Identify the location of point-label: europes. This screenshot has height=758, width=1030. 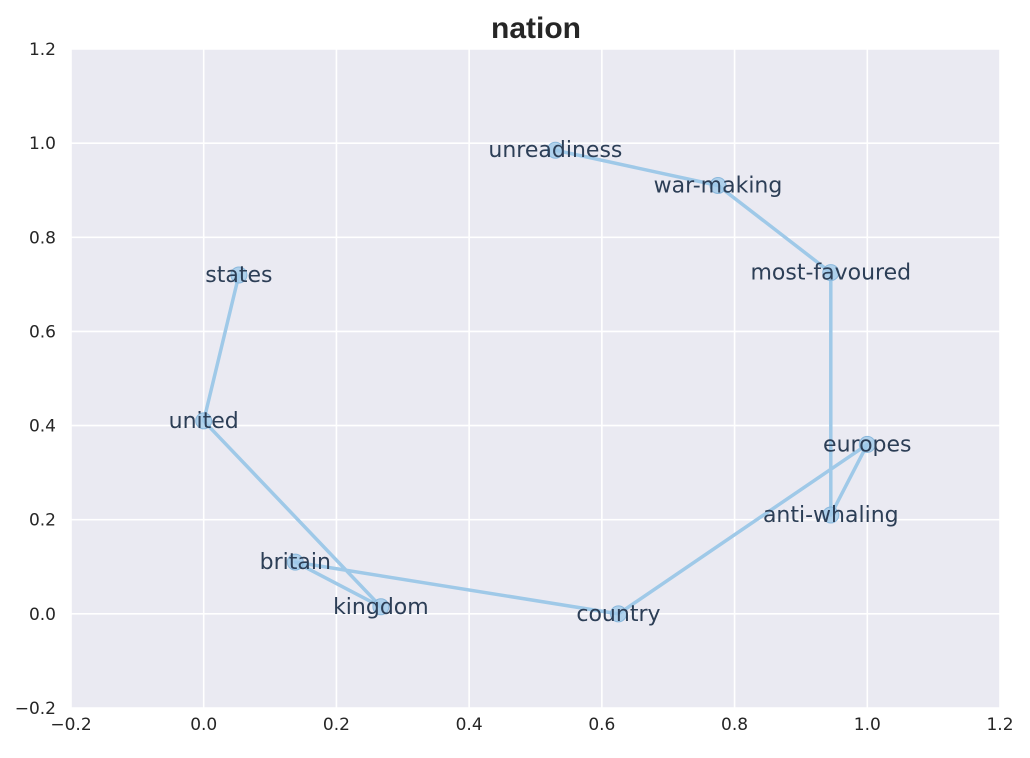
(867, 444).